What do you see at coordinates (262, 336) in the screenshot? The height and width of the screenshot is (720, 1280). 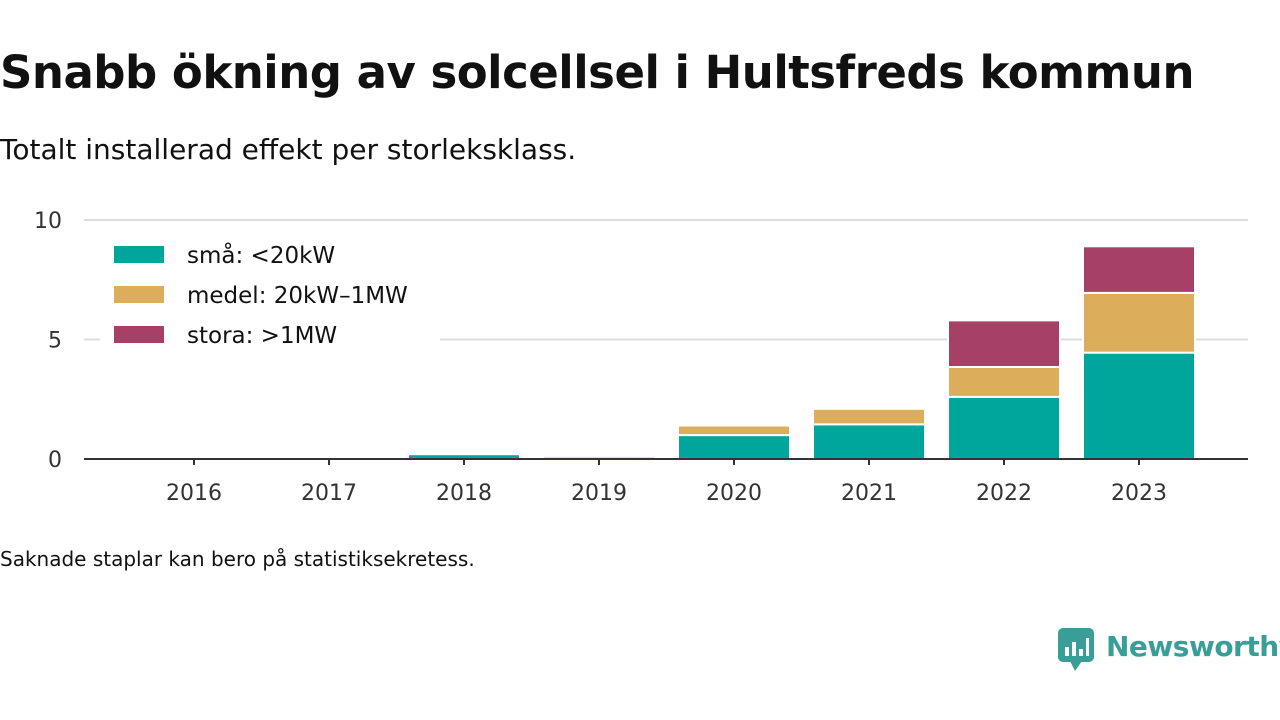 I see `legend-label: stora: >1MW` at bounding box center [262, 336].